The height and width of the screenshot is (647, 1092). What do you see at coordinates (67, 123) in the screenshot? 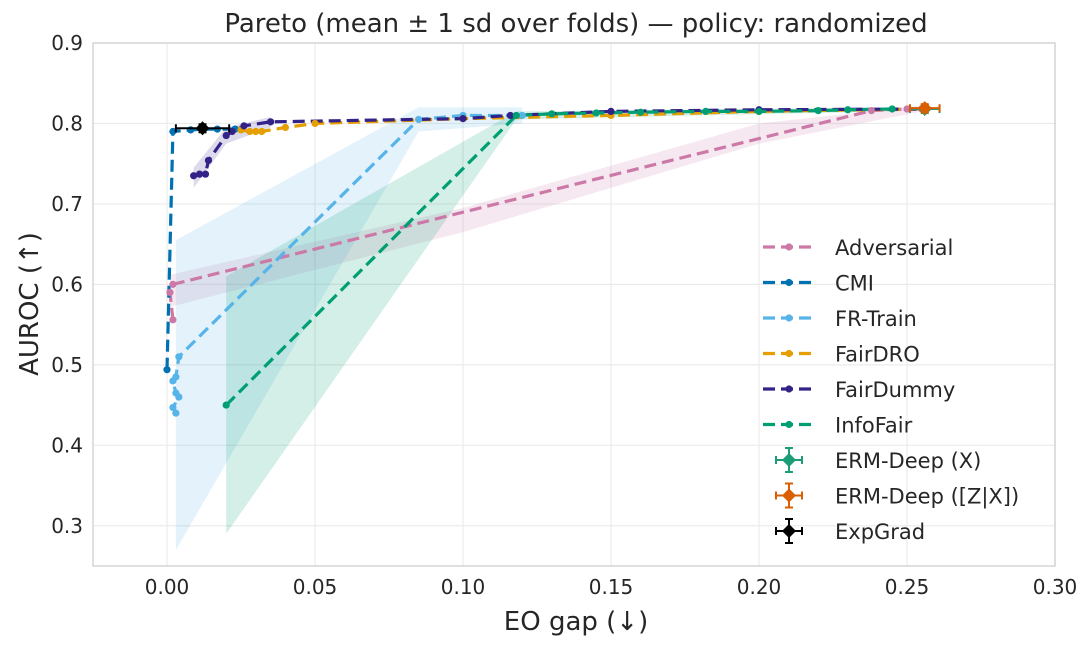
I see `y-tick-label: 0.8` at bounding box center [67, 123].